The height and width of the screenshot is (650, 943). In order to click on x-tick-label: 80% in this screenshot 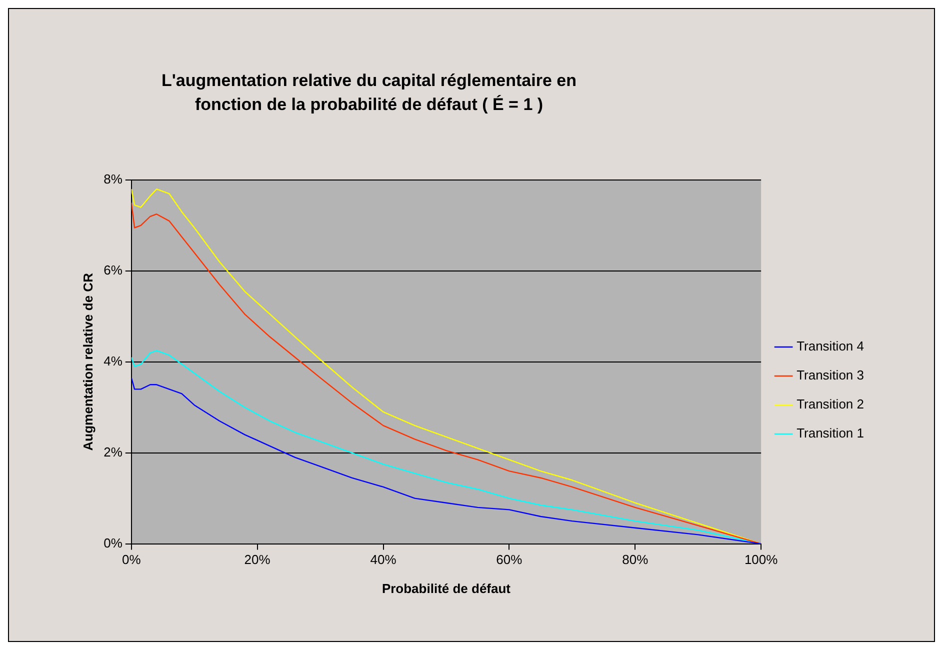, I will do `click(635, 560)`.